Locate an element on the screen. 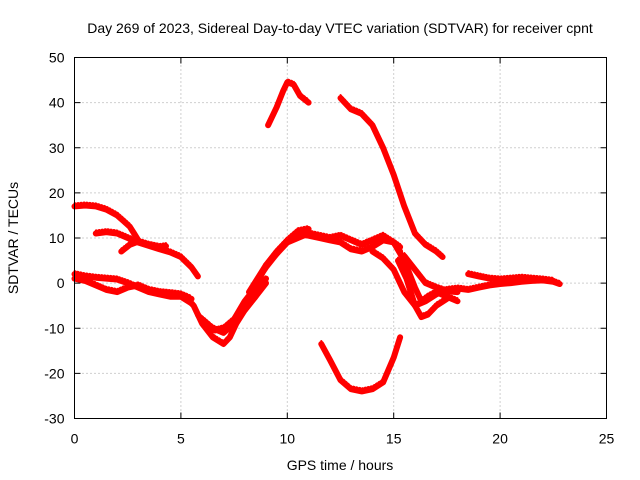 This screenshot has height=480, width=640. y-tick-label: -10 is located at coordinates (54, 328).